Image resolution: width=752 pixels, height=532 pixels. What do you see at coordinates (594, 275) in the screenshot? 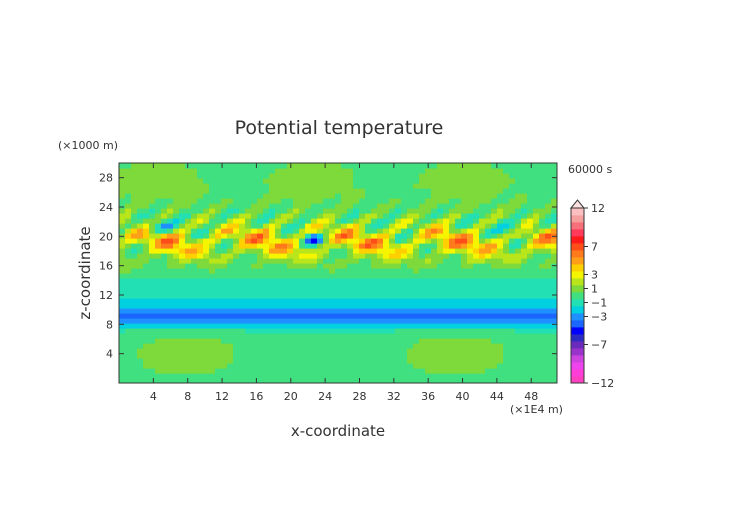
I see `colorbar-tick-label: 3` at bounding box center [594, 275].